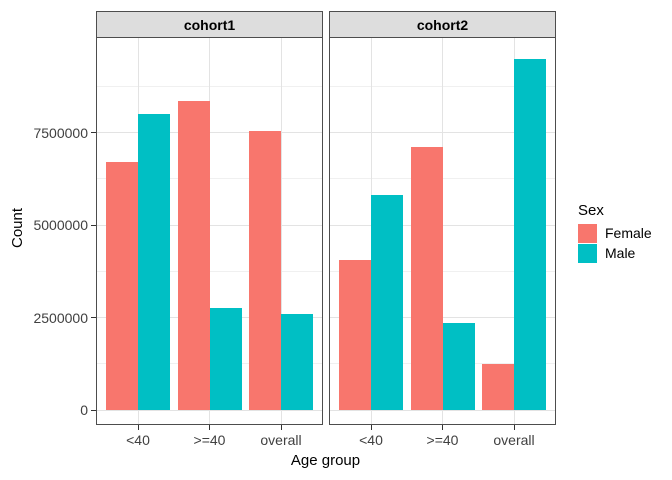 The height and width of the screenshot is (480, 672). I want to click on legend-label: Male, so click(620, 253).